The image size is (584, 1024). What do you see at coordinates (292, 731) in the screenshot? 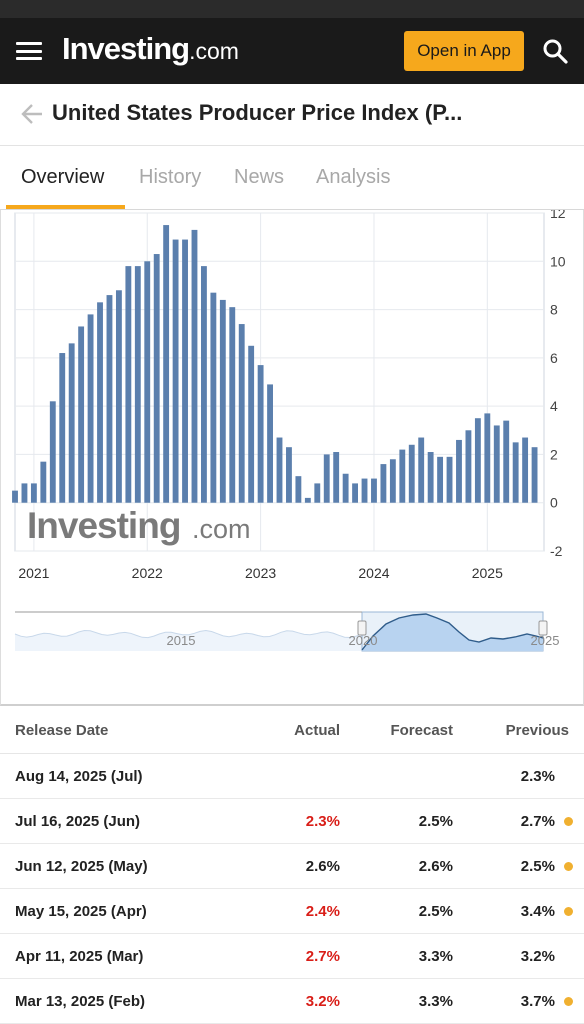
I see `table-header: Release Date Actual Forecast Previous` at bounding box center [292, 731].